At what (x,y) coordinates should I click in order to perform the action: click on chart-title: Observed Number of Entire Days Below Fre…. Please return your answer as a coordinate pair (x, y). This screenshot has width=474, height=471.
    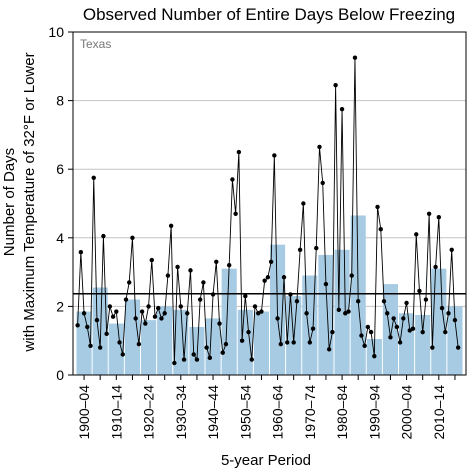
    Looking at the image, I should click on (269, 14).